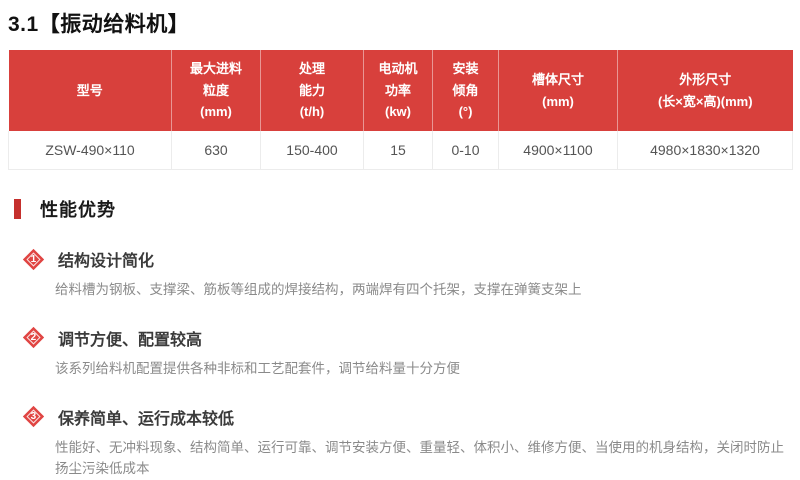 Image resolution: width=800 pixels, height=480 pixels. I want to click on advantage-item-header: 2 调节方便、配置较高, so click(407, 338).